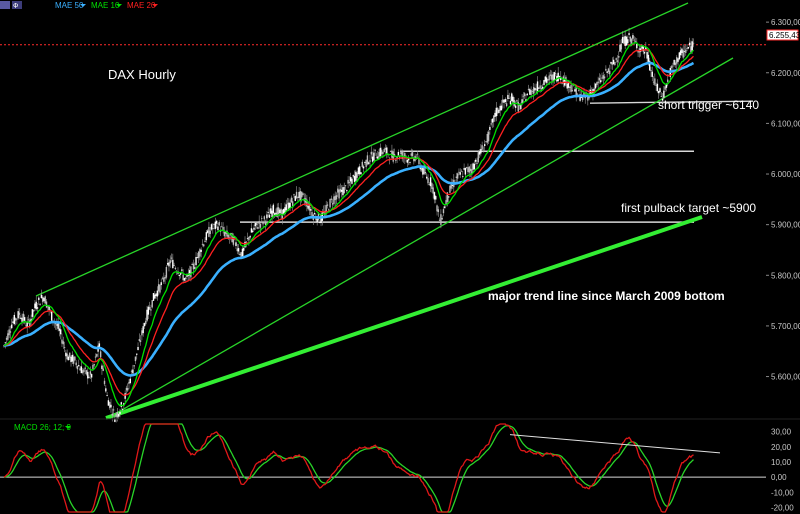  What do you see at coordinates (70, 5) in the screenshot?
I see `legend-item-mae50: MAE 50` at bounding box center [70, 5].